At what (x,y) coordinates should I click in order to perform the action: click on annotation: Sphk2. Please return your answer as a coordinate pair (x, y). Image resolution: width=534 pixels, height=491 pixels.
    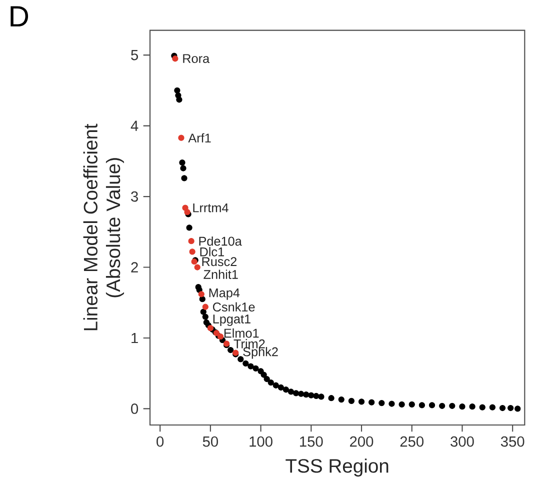
    Looking at the image, I should click on (260, 352).